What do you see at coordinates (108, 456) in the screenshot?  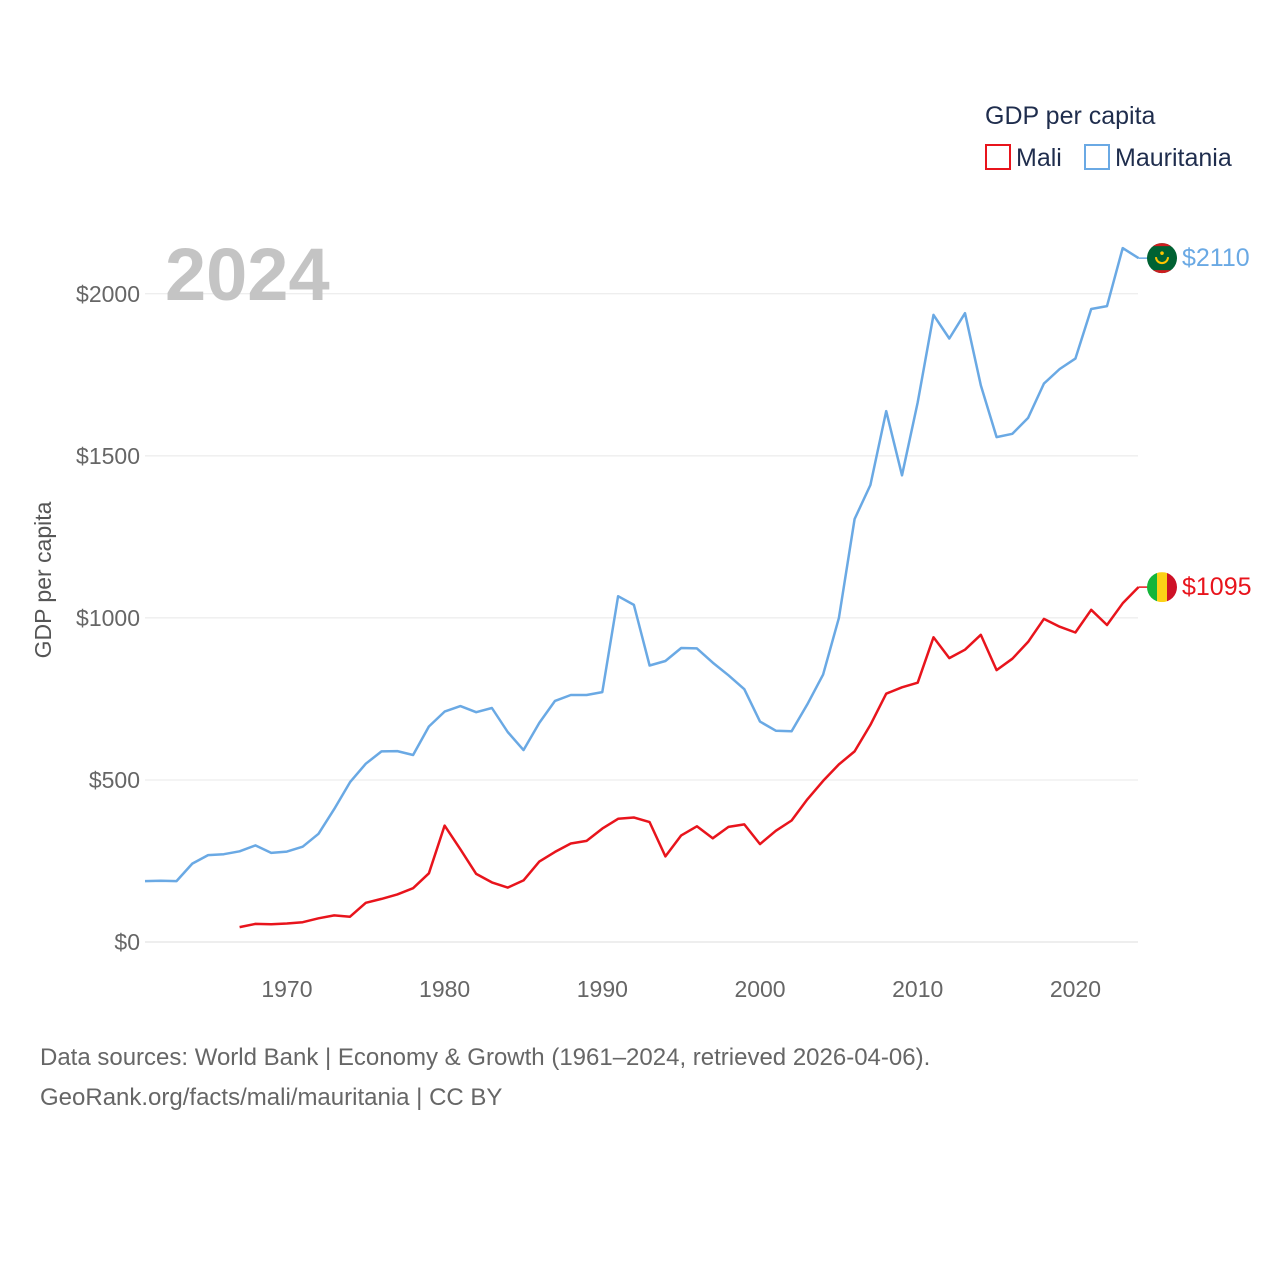 I see `y-tick-label: $1500` at bounding box center [108, 456].